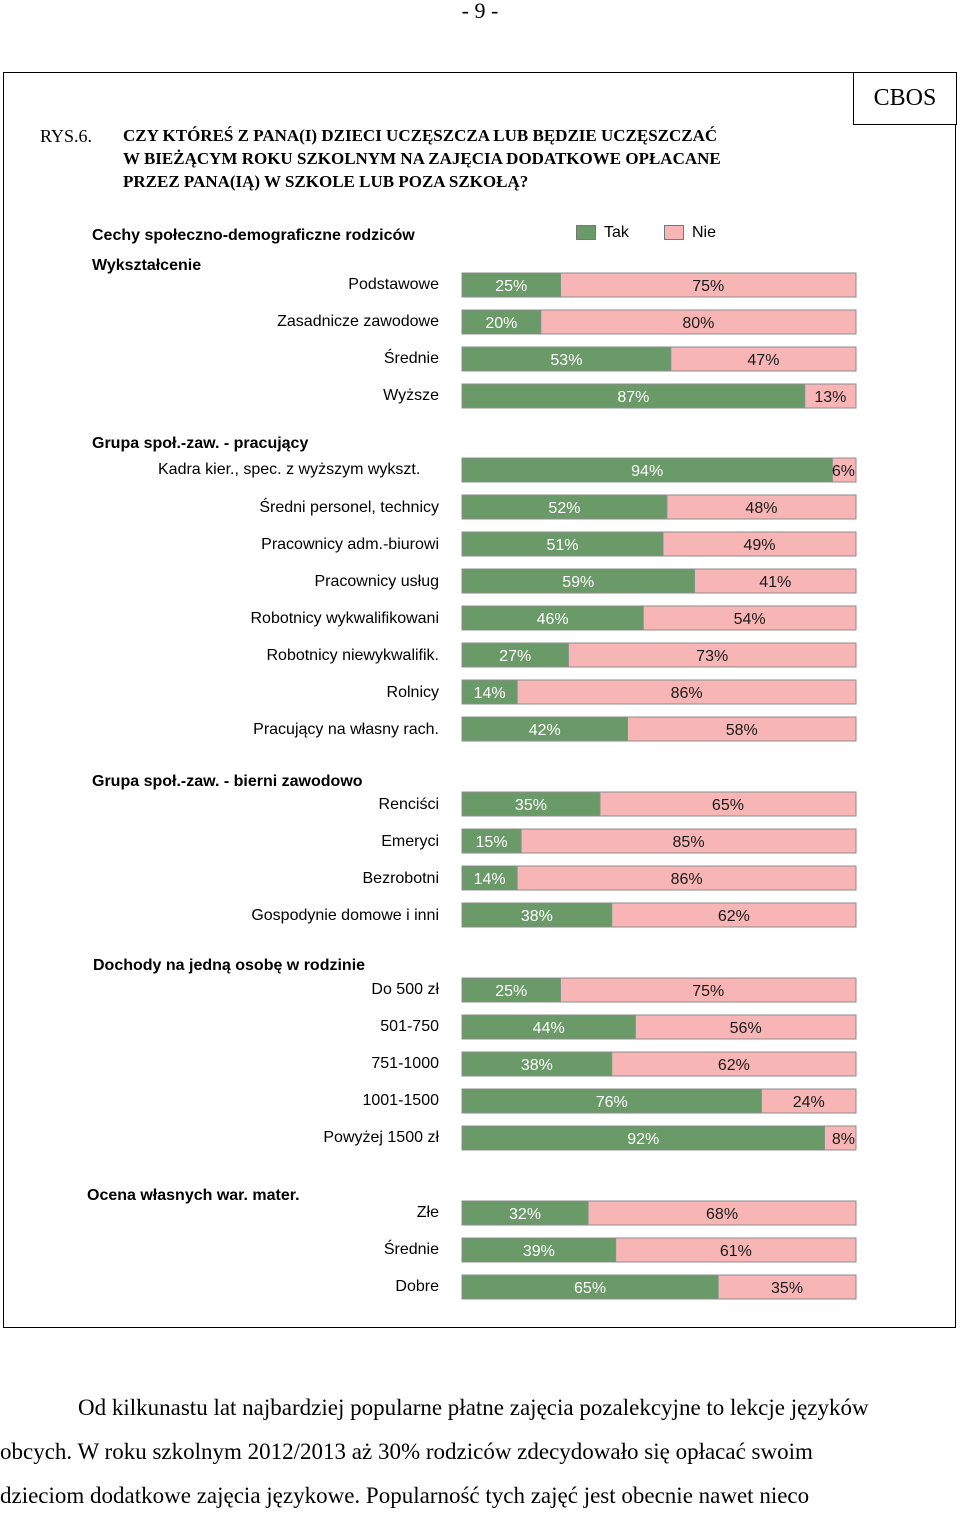 The image size is (960, 1518). I want to click on legend-nie-label: Nie, so click(704, 232).